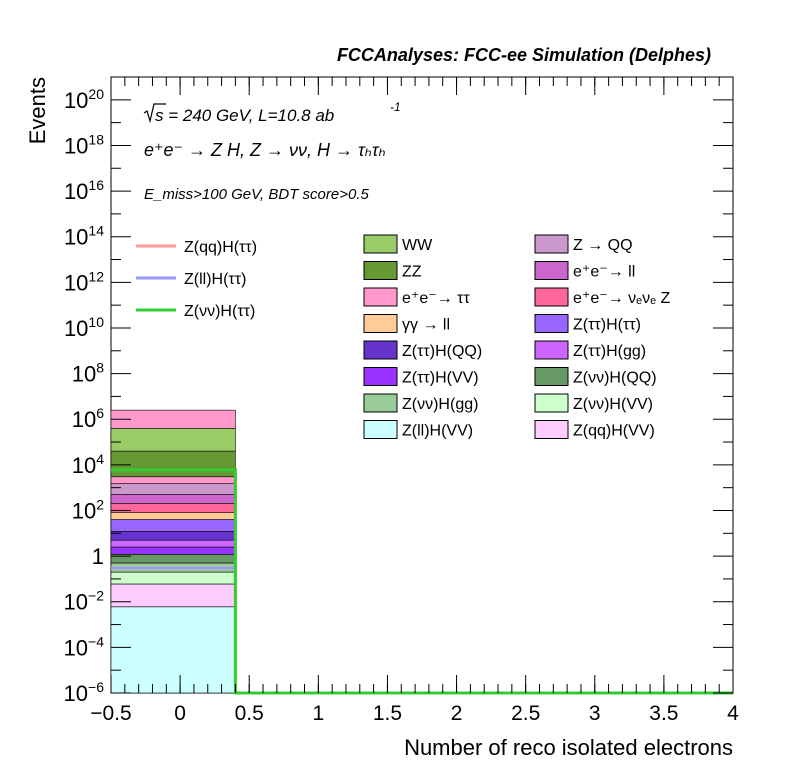  What do you see at coordinates (88, 418) in the screenshot?
I see `y-tick-label: 10⁶` at bounding box center [88, 418].